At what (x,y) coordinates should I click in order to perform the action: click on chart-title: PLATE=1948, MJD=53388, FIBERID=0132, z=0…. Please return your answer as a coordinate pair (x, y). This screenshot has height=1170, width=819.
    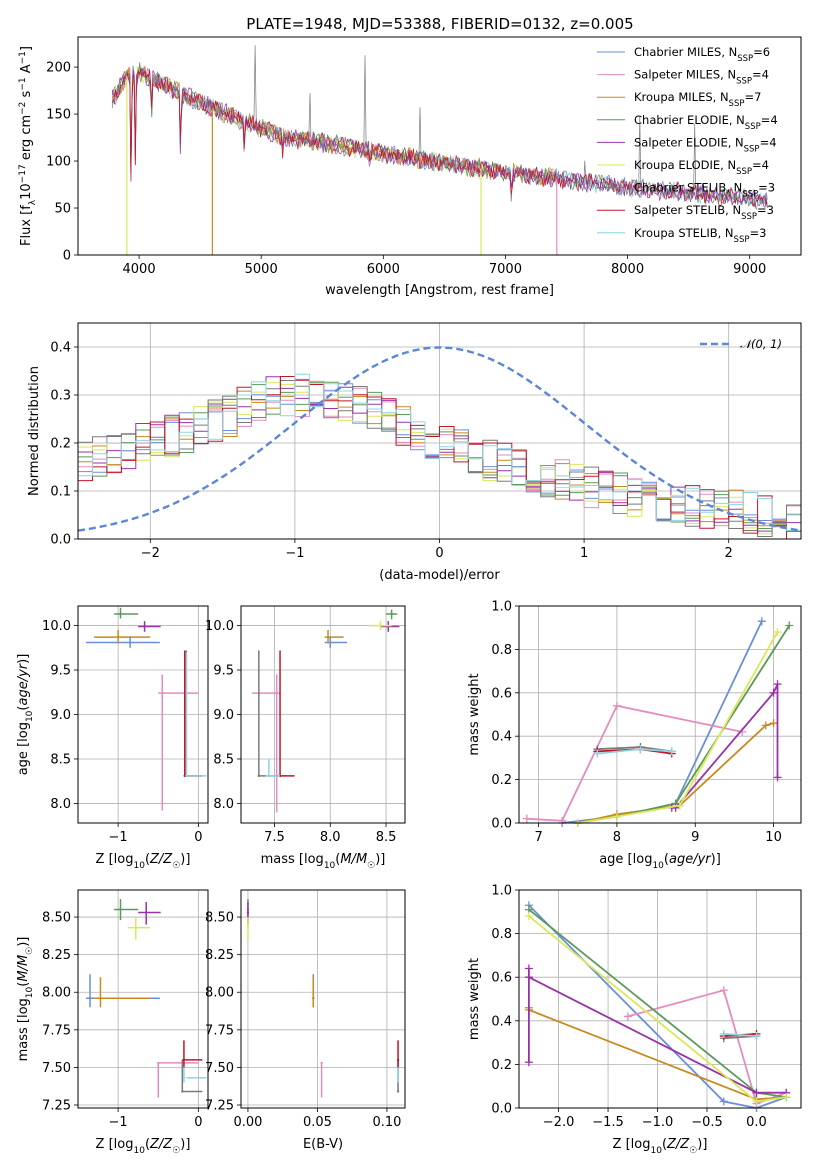
    Looking at the image, I should click on (439, 24).